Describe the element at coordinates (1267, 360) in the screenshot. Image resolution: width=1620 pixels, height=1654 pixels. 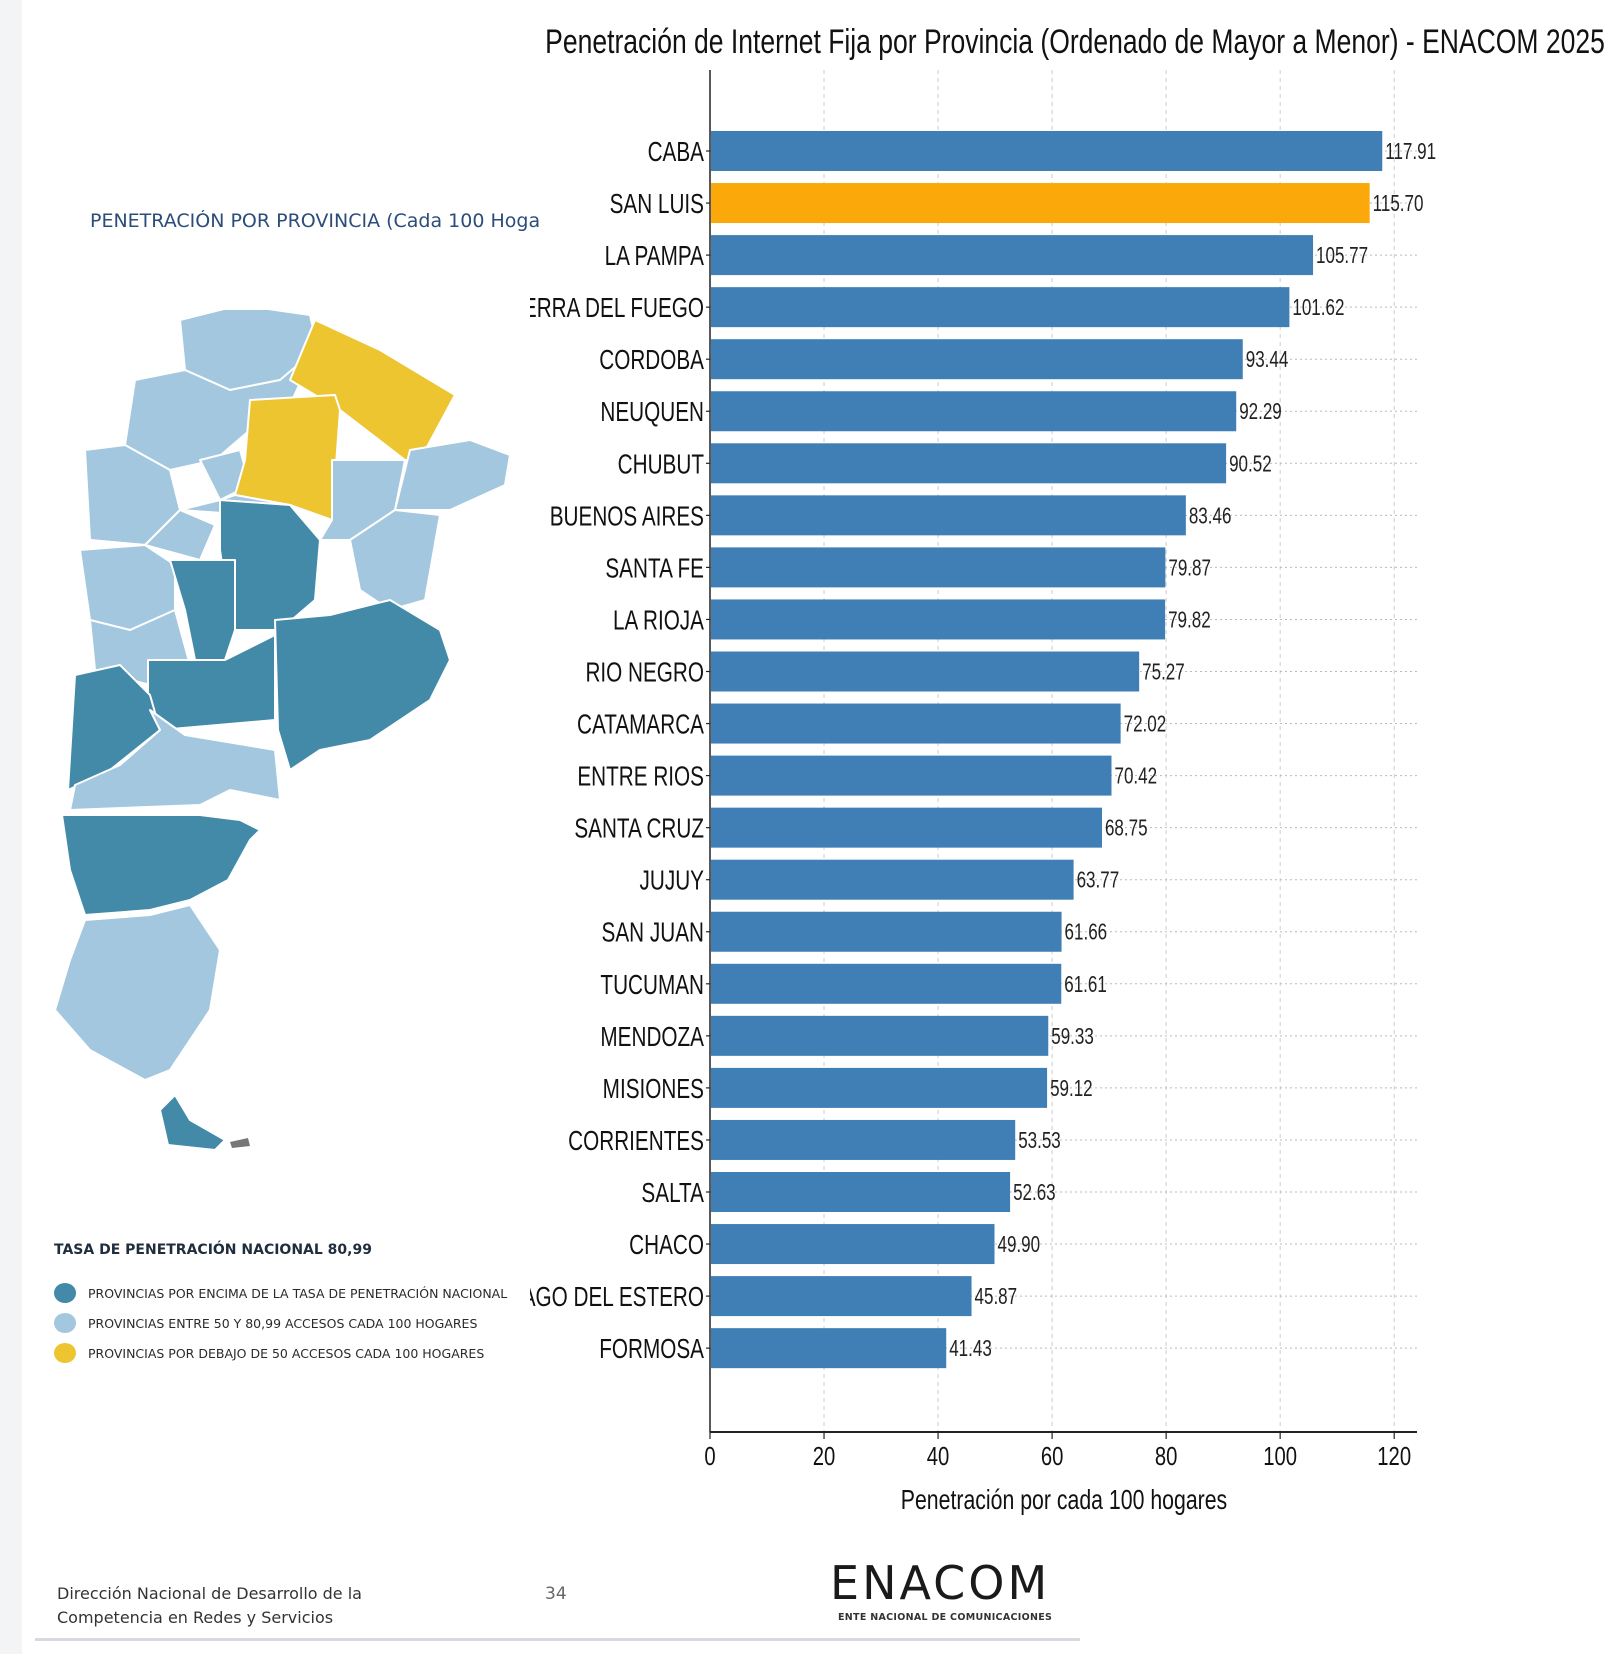
I see `value-label: 93.44` at that location.